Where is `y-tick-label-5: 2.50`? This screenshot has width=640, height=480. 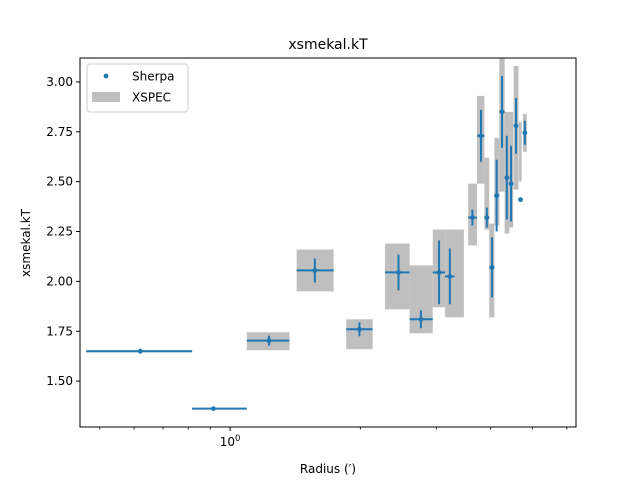
y-tick-label-5: 2.50 is located at coordinates (59, 182).